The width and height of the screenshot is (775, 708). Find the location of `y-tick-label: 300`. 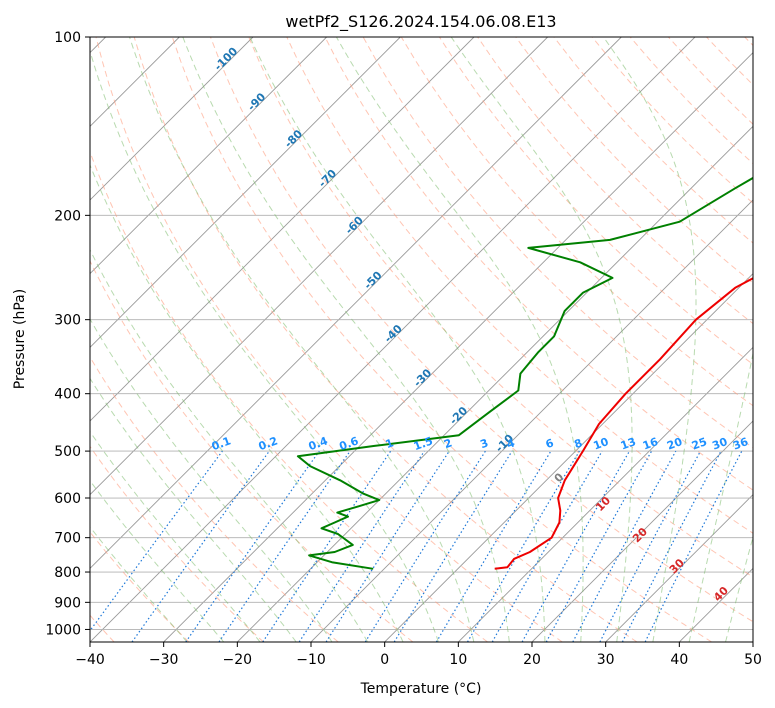

y-tick-label: 300 is located at coordinates (67, 321).